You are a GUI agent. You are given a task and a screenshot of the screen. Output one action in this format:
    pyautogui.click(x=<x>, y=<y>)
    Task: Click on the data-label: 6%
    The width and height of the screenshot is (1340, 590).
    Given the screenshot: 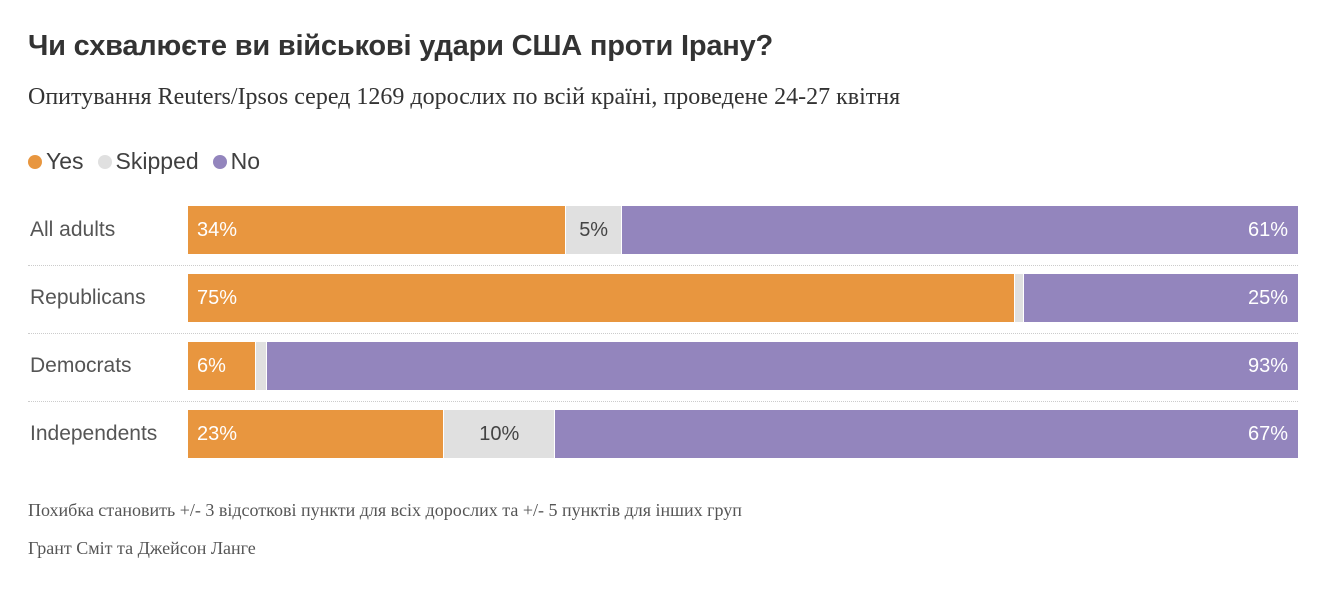 What is the action you would take?
    pyautogui.click(x=211, y=366)
    